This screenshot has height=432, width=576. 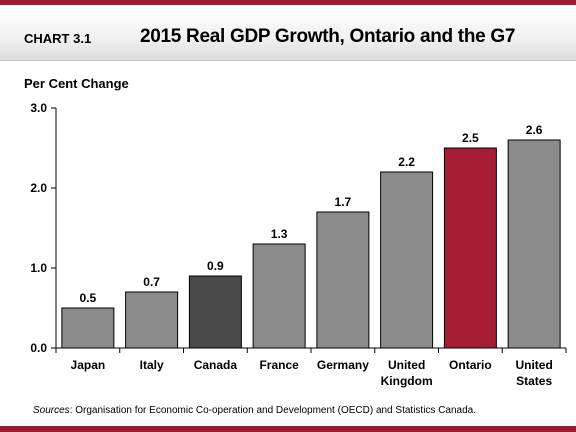 What do you see at coordinates (470, 365) in the screenshot?
I see `x-tick-label: Ontario` at bounding box center [470, 365].